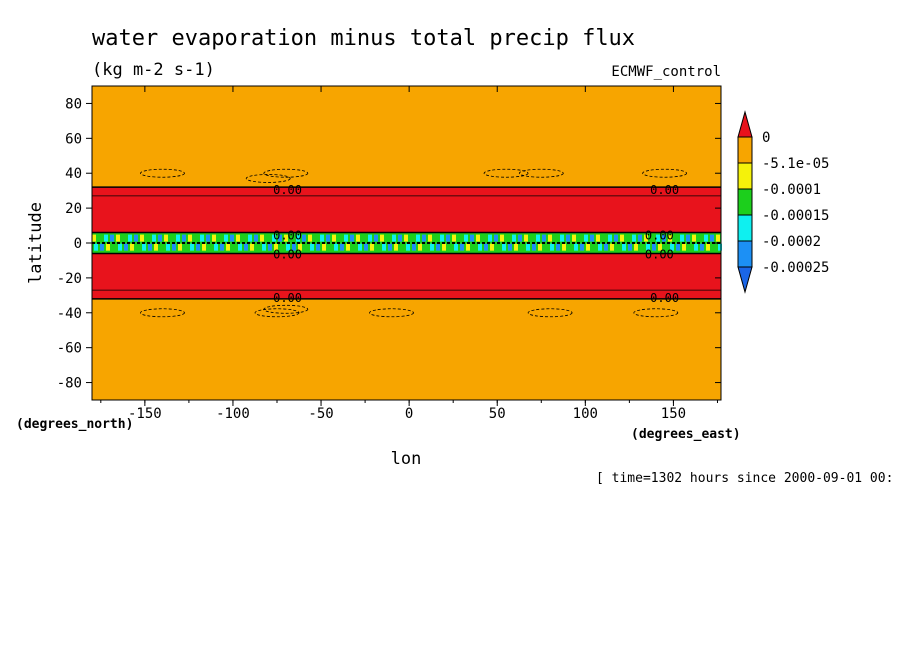 The width and height of the screenshot is (904, 654). Describe the element at coordinates (744, 478) in the screenshot. I see `time-label: [ time=1302 hours since 2000-09-01 00:` at that location.